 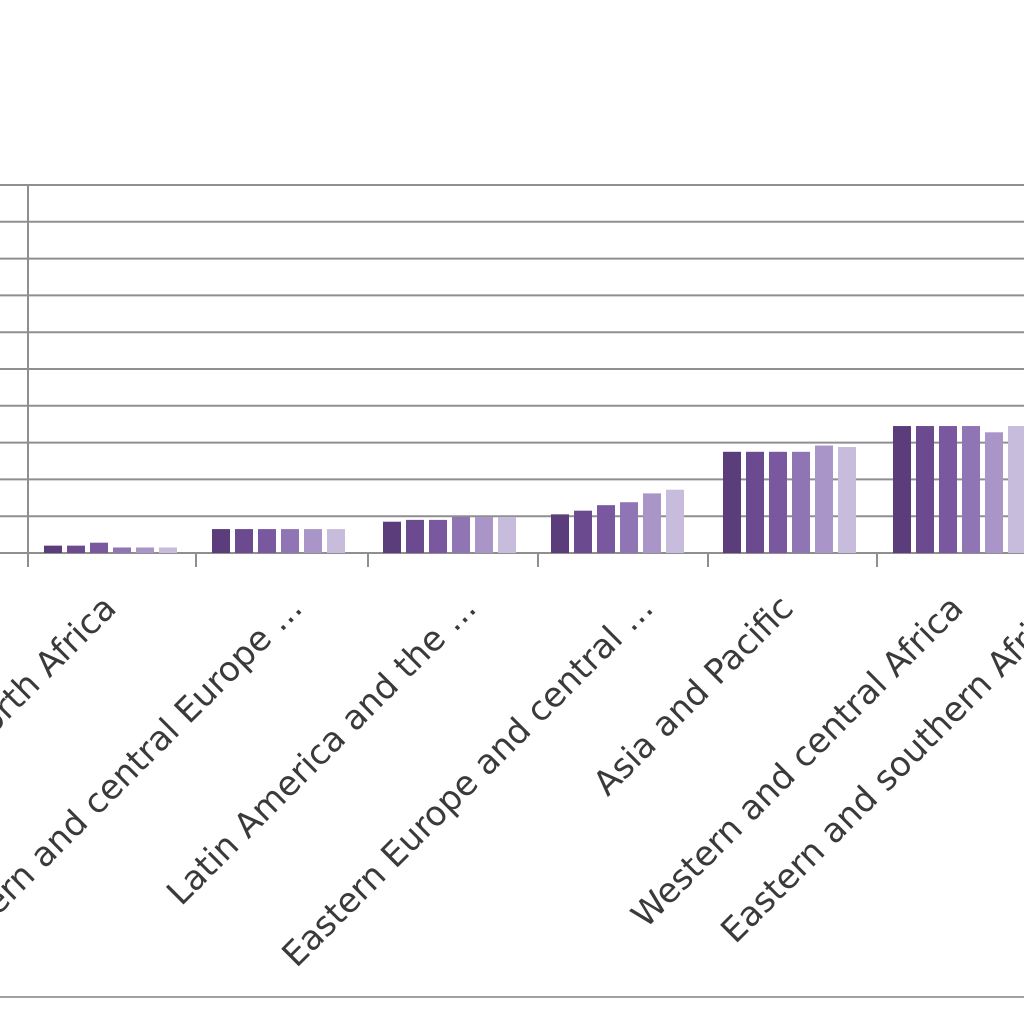 What do you see at coordinates (534, 489) in the screenshot?
I see `bars` at bounding box center [534, 489].